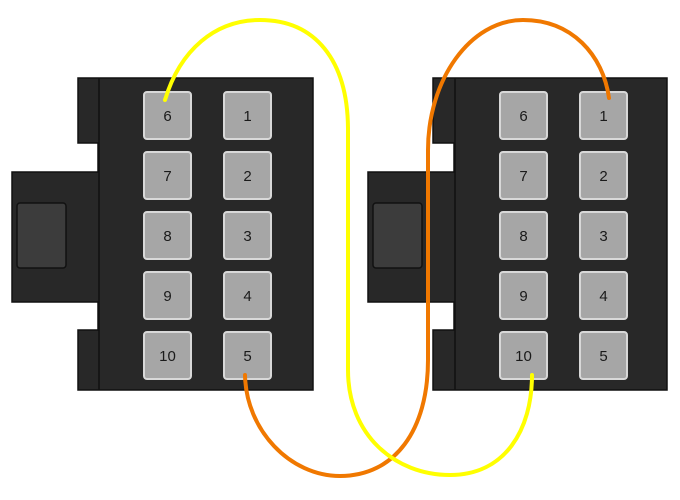 The image size is (680, 500). I want to click on right-connector-latch, so click(397, 235).